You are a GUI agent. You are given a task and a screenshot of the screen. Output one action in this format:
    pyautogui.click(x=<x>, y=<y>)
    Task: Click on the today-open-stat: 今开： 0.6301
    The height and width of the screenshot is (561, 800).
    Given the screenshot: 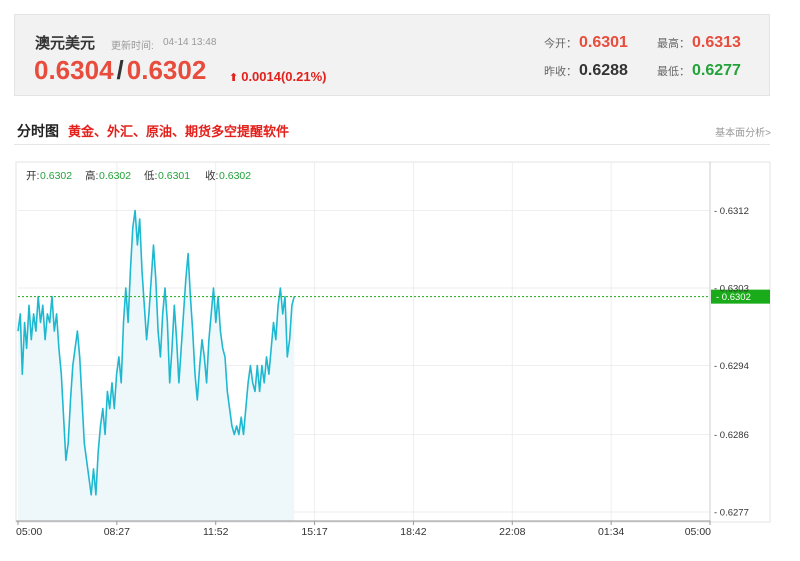 What is the action you would take?
    pyautogui.click(x=586, y=43)
    